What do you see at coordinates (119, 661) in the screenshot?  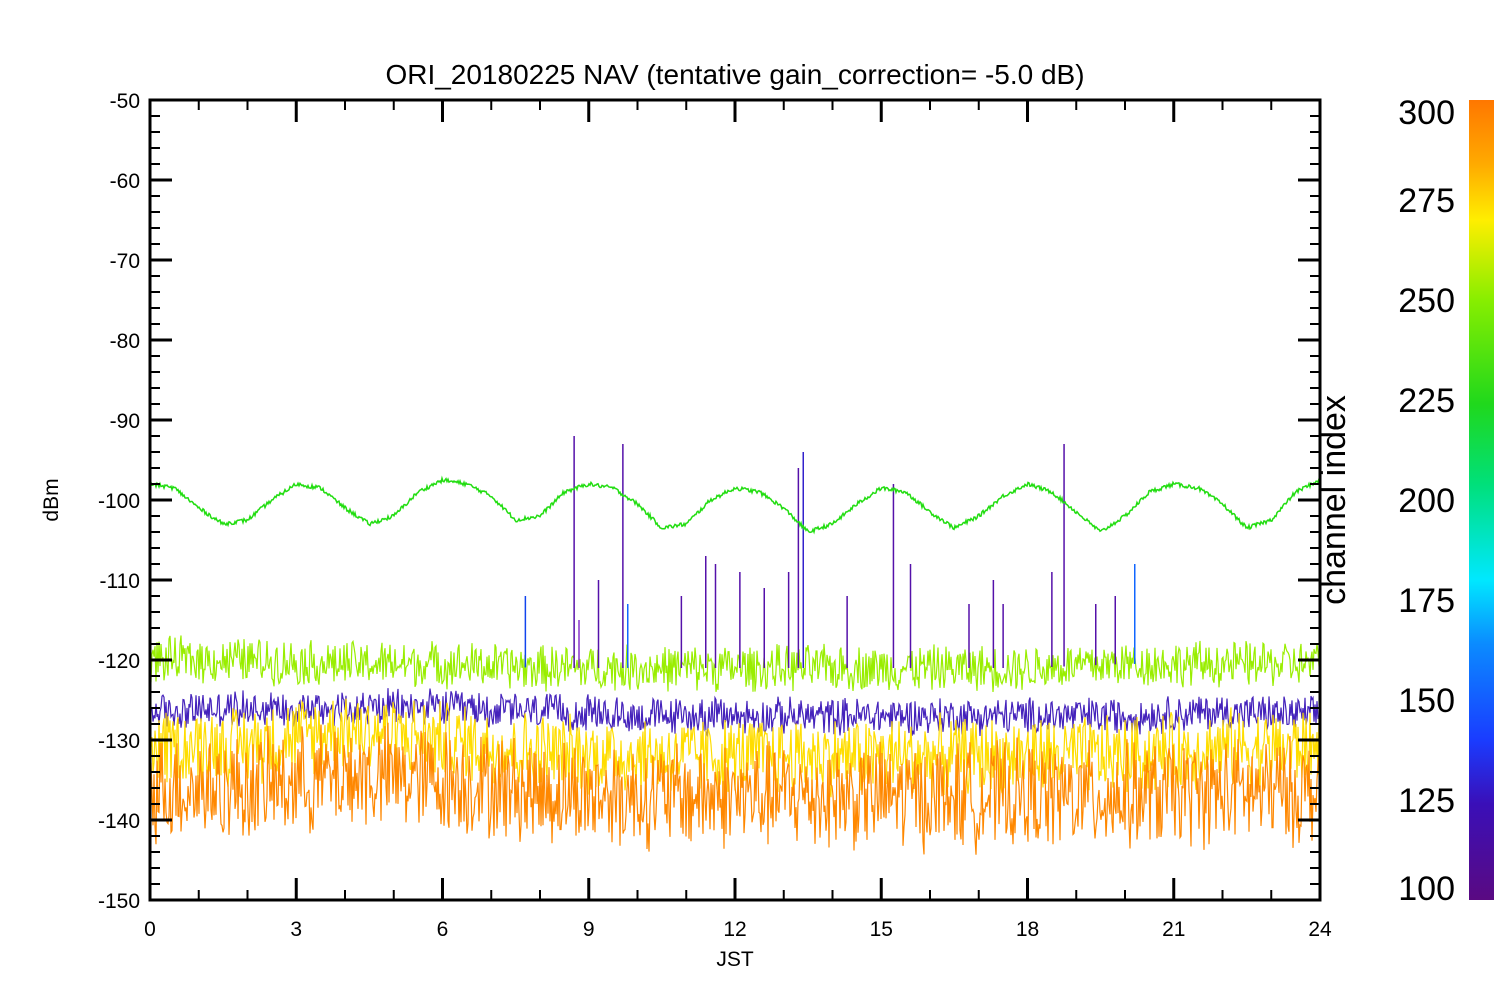 I see `y-tick-label: -120` at bounding box center [119, 661].